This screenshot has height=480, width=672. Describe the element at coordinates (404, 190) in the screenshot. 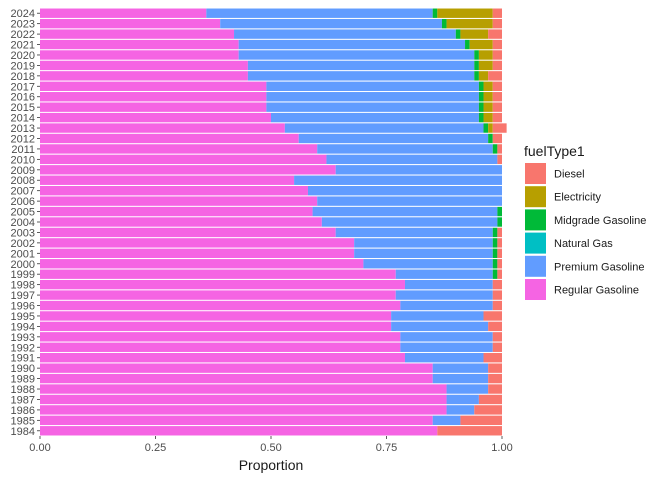

I see `bar-segment-2007-premium-gasoline` at that location.